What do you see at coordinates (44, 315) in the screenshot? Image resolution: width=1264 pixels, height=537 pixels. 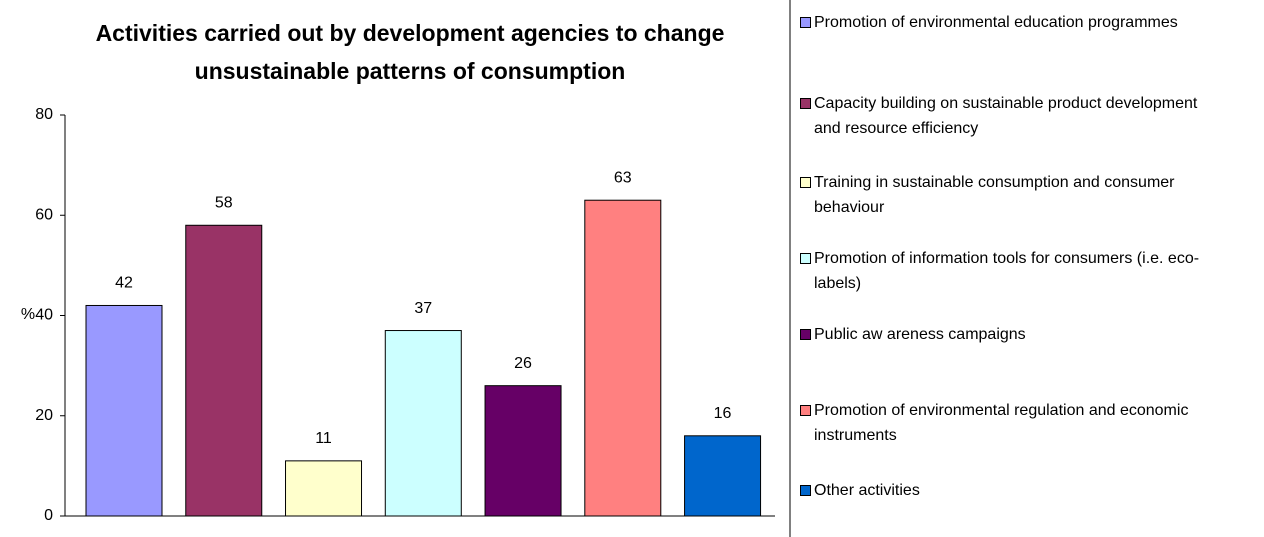 I see `y-tick-label: 40` at bounding box center [44, 315].